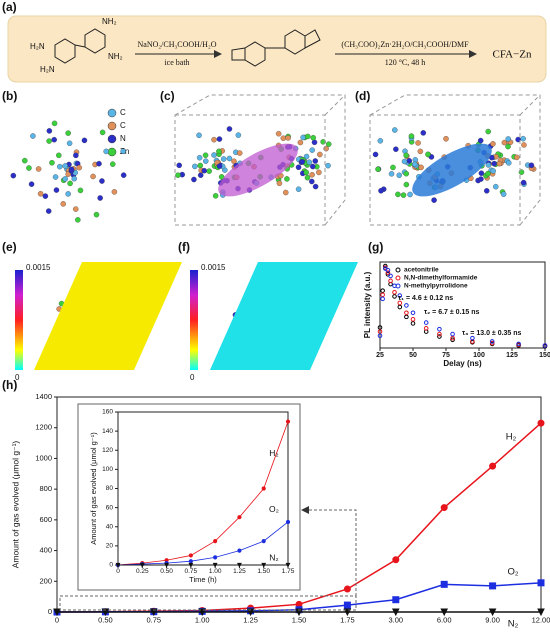 The image size is (550, 634). What do you see at coordinates (109, 21) in the screenshot?
I see `structure-label: NH₂` at bounding box center [109, 21].